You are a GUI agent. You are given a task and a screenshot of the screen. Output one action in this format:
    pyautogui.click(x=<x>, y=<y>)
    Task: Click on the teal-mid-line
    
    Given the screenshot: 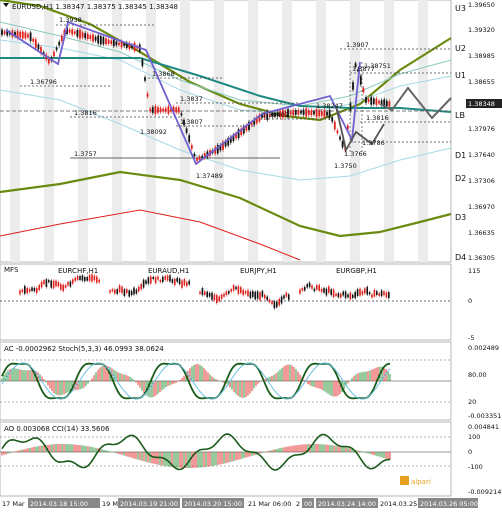 What is the action you would take?
    pyautogui.click(x=226, y=85)
    